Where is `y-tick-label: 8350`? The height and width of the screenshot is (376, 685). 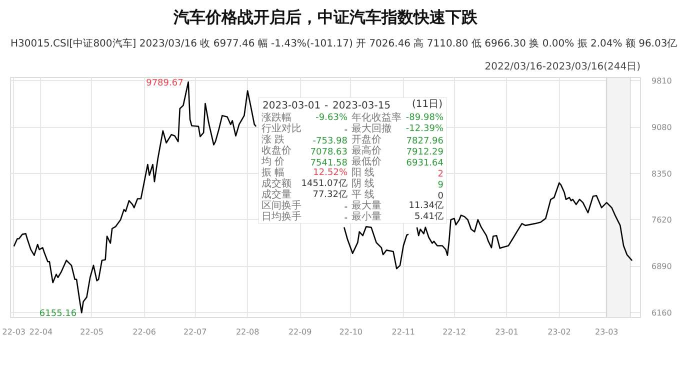
y-tick-label: 8350 is located at coordinates (662, 173).